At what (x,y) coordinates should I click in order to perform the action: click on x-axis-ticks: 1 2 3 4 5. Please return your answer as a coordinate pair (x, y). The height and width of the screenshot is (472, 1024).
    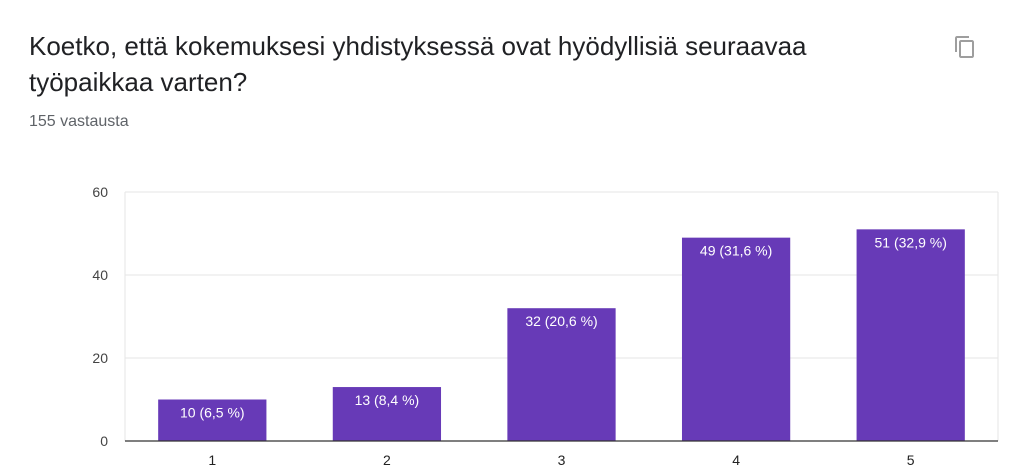
    Looking at the image, I should click on (561, 460).